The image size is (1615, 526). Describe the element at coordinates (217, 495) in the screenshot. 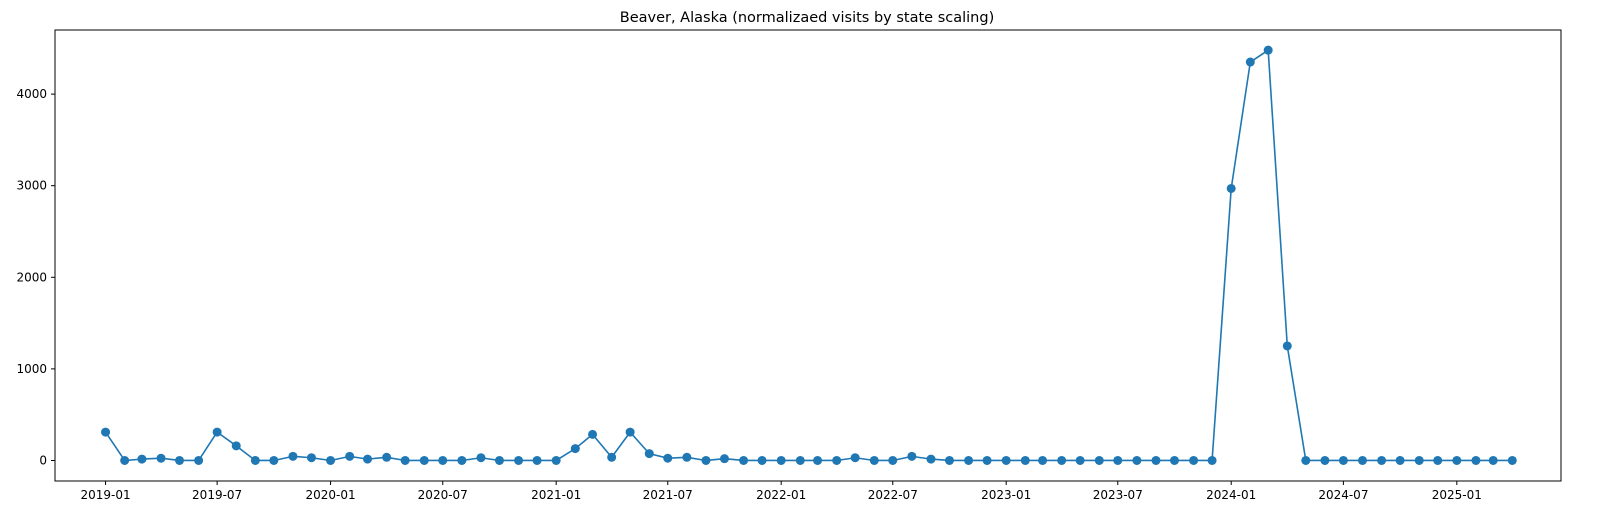

I see `x-tick-label: 2019-07` at that location.